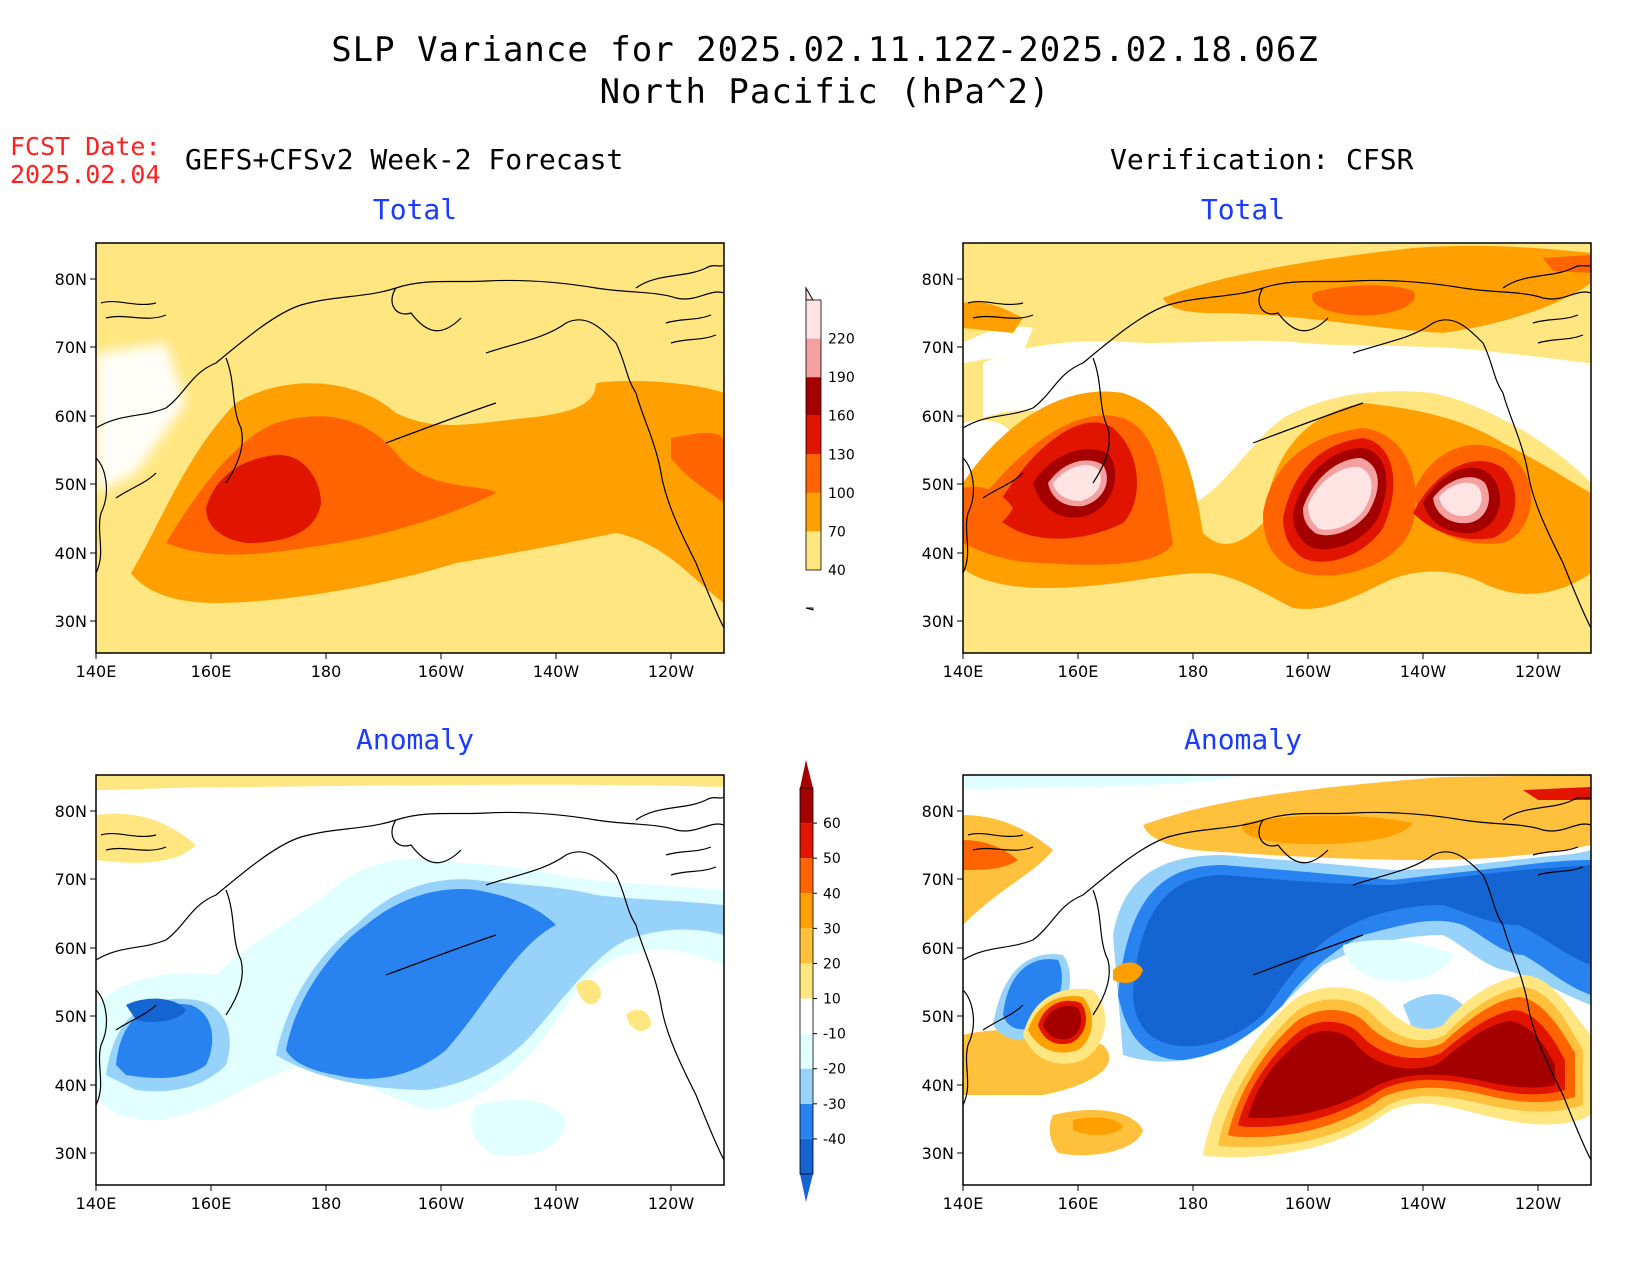  Describe the element at coordinates (410, 980) in the screenshot. I see `forecast-anomaly-map` at that location.